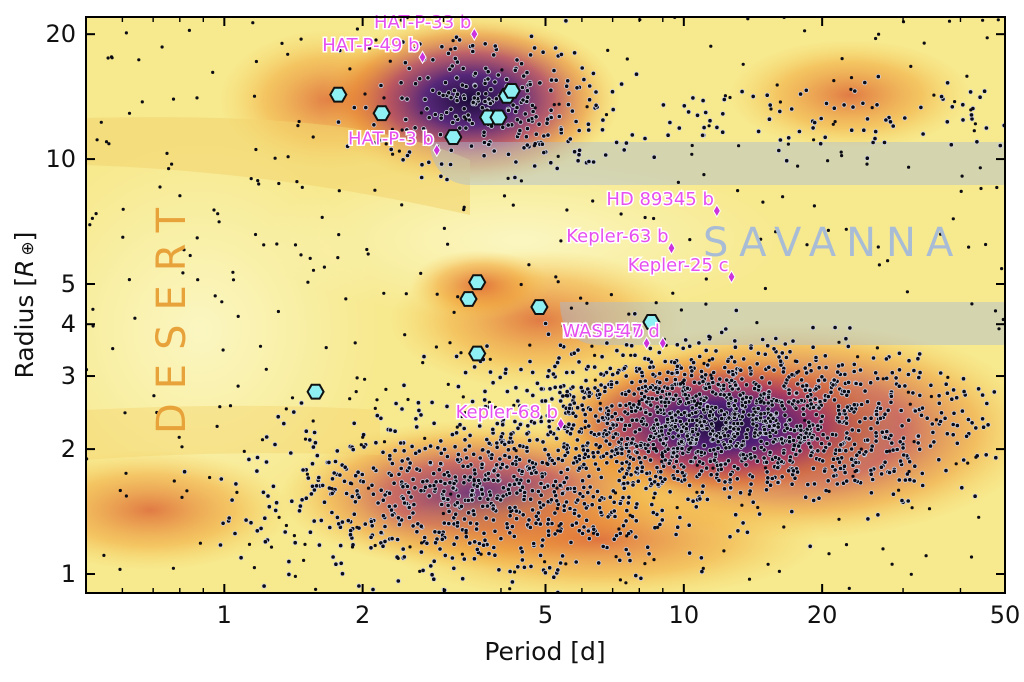 The height and width of the screenshot is (682, 1024). Describe the element at coordinates (539, 307) in the screenshot. I see `highlighted-planet-marker` at that location.